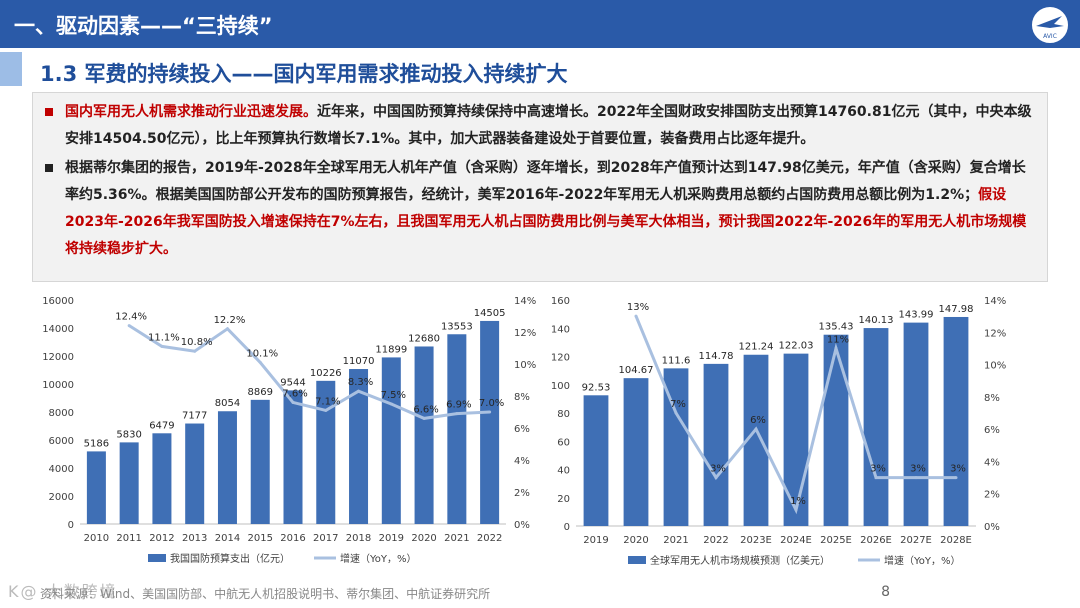 Image resolution: width=1080 pixels, height=608 pixels. I want to click on y2-tick-label: 2%, so click(522, 493).